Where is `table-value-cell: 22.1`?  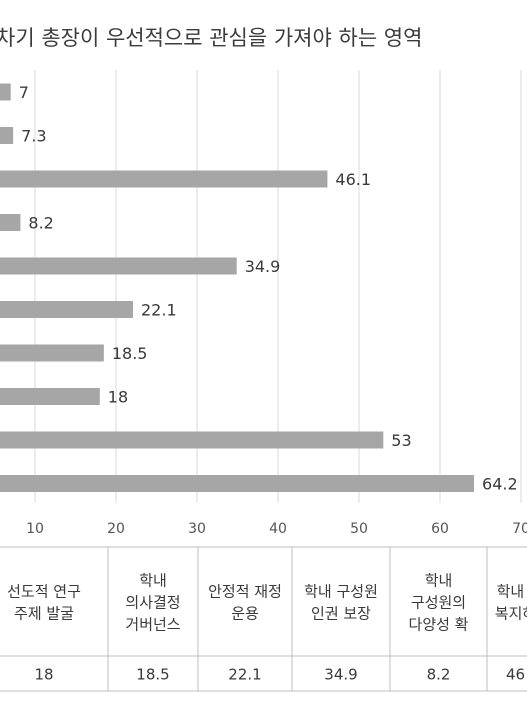 table-value-cell: 22.1 is located at coordinates (244, 675).